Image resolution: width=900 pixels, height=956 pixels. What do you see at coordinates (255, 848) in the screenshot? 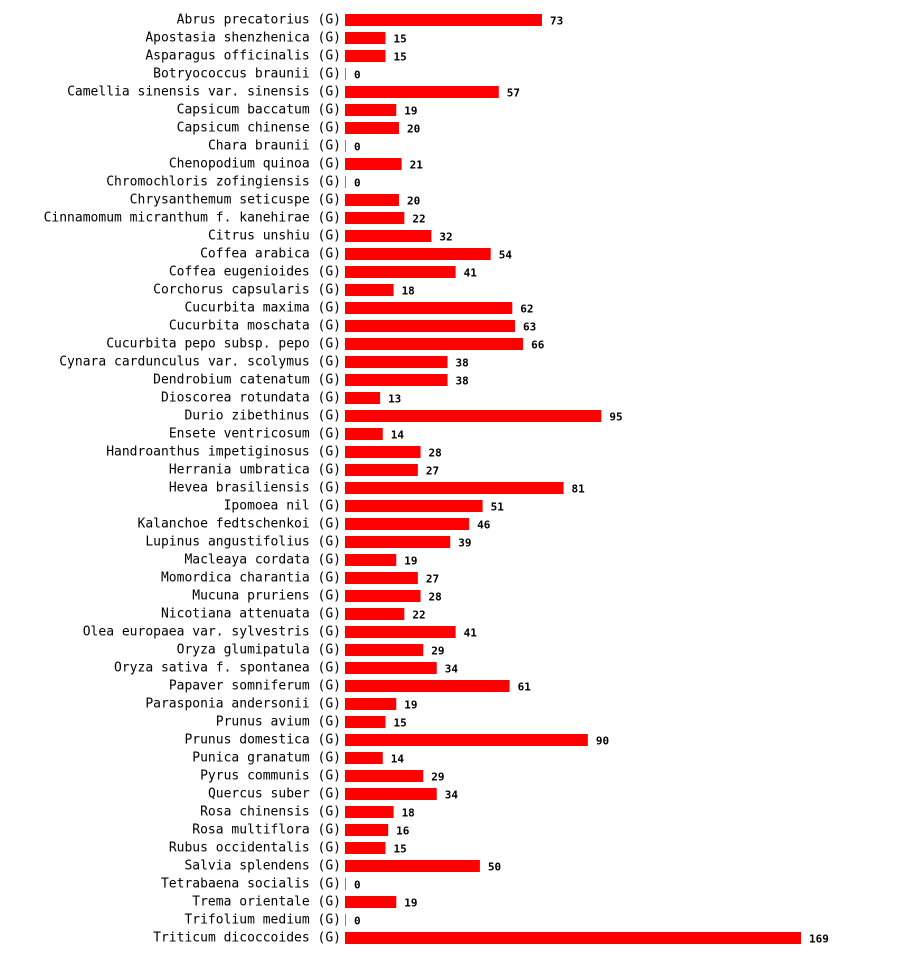
I see `category-label: Rubus occidentalis (G)` at bounding box center [255, 848].